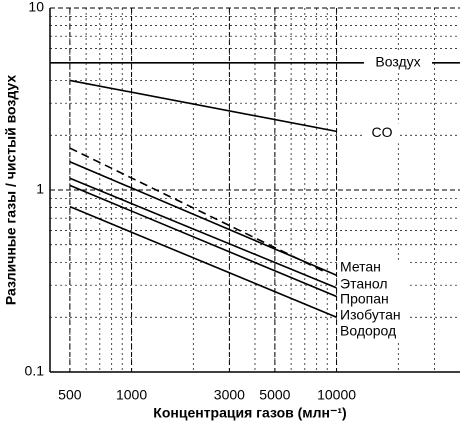 The width and height of the screenshot is (463, 432). I want to click on y-tick-label: 10, so click(36, 7).